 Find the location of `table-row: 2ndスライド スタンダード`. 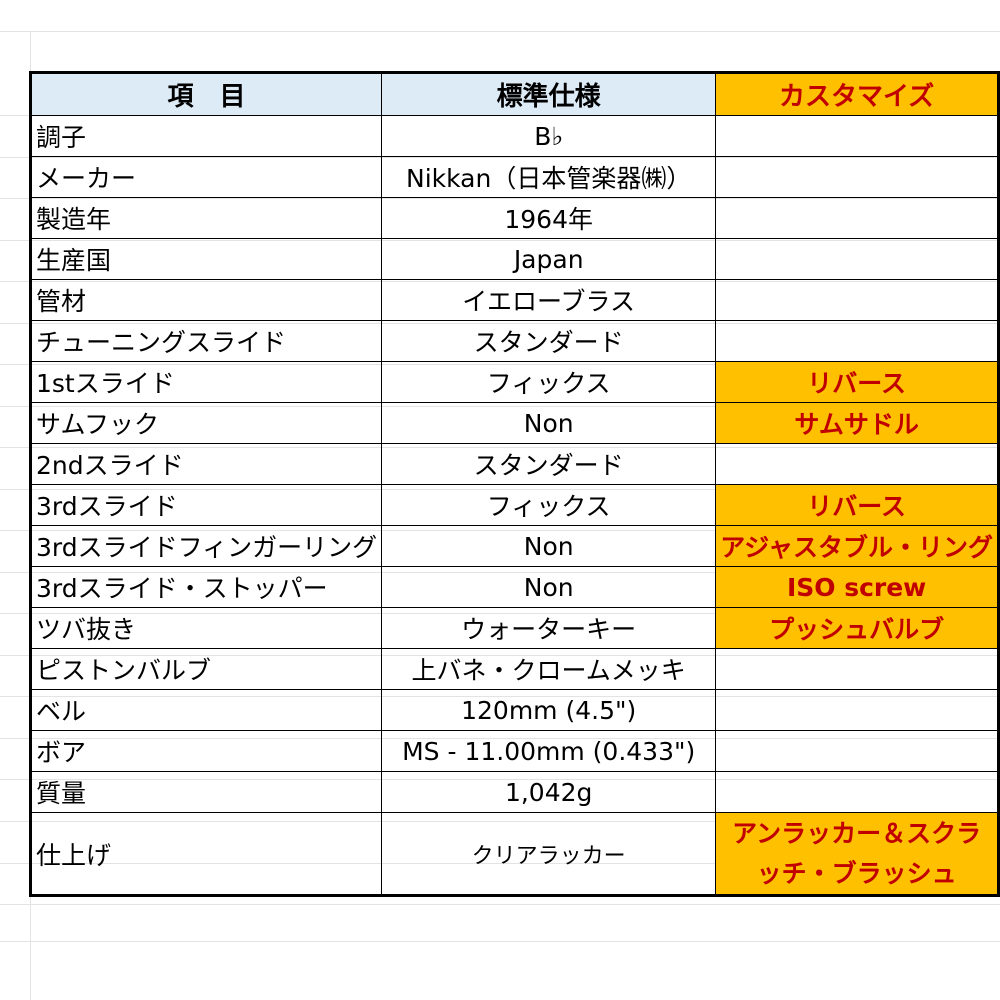

table-row: 2ndスライド スタンダード is located at coordinates (514, 464).